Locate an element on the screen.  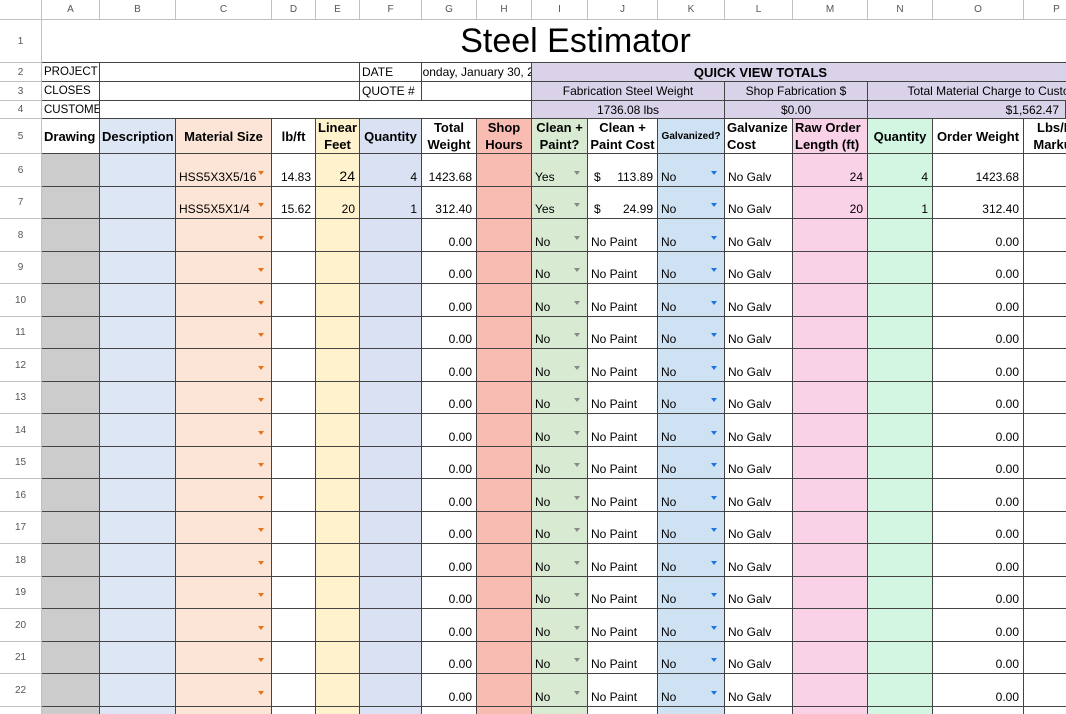
cell: $24.99 is located at coordinates (623, 203).